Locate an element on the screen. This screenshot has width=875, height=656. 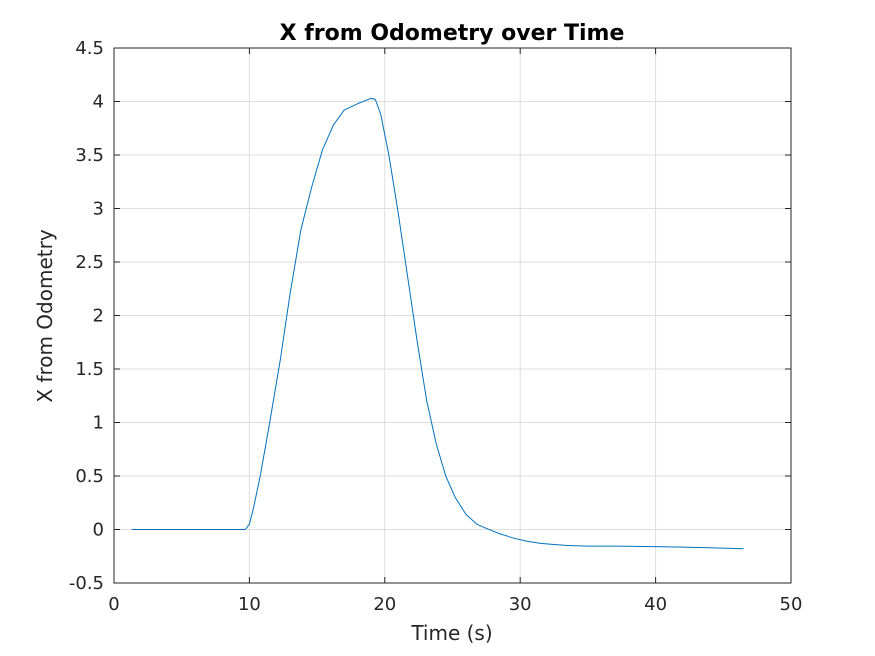
y-axis-label: X from Odometry is located at coordinates (45, 315).